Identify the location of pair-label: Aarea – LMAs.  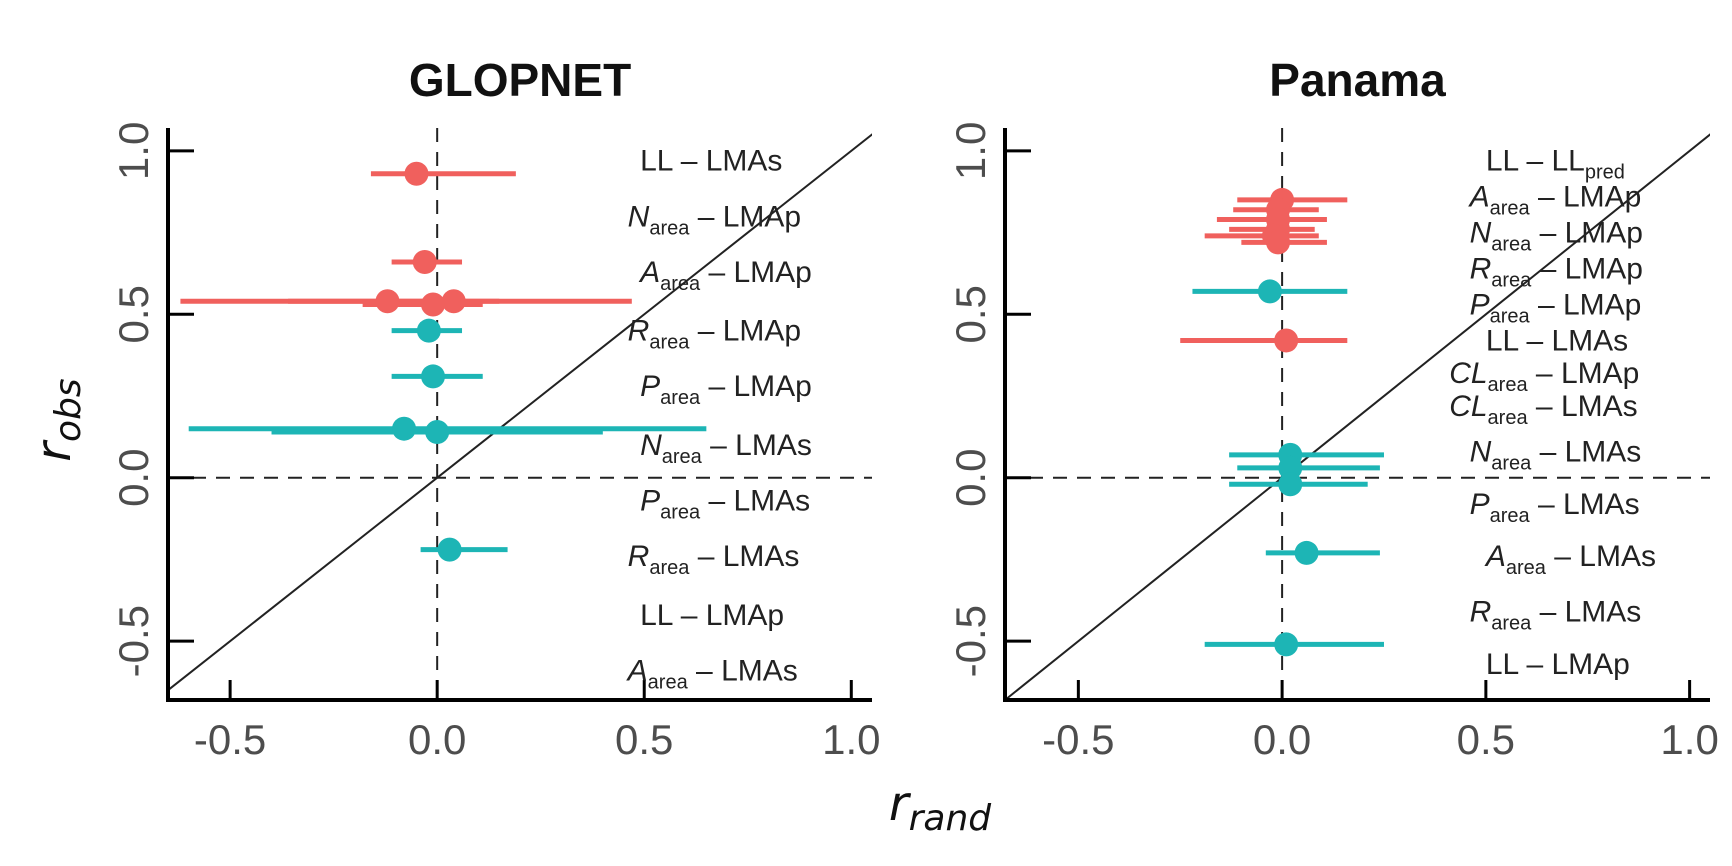
(712, 674).